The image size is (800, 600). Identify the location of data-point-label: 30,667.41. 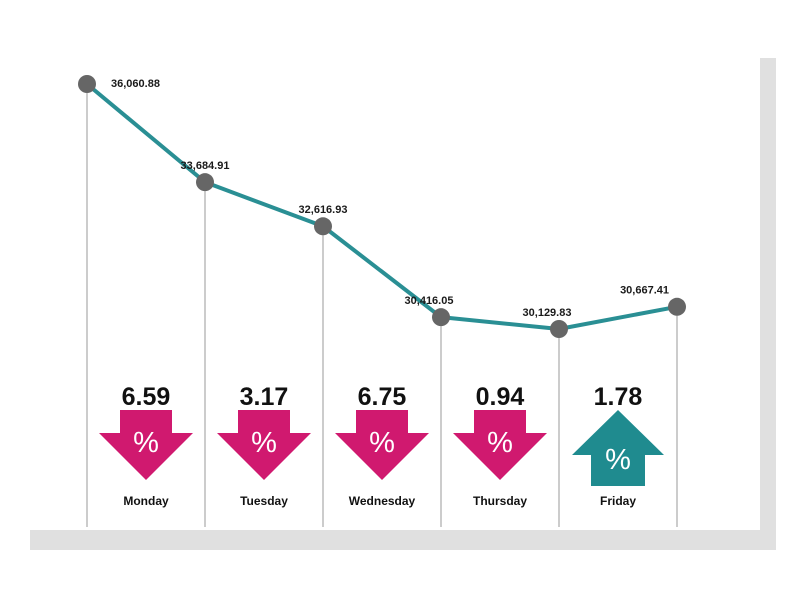
(644, 291).